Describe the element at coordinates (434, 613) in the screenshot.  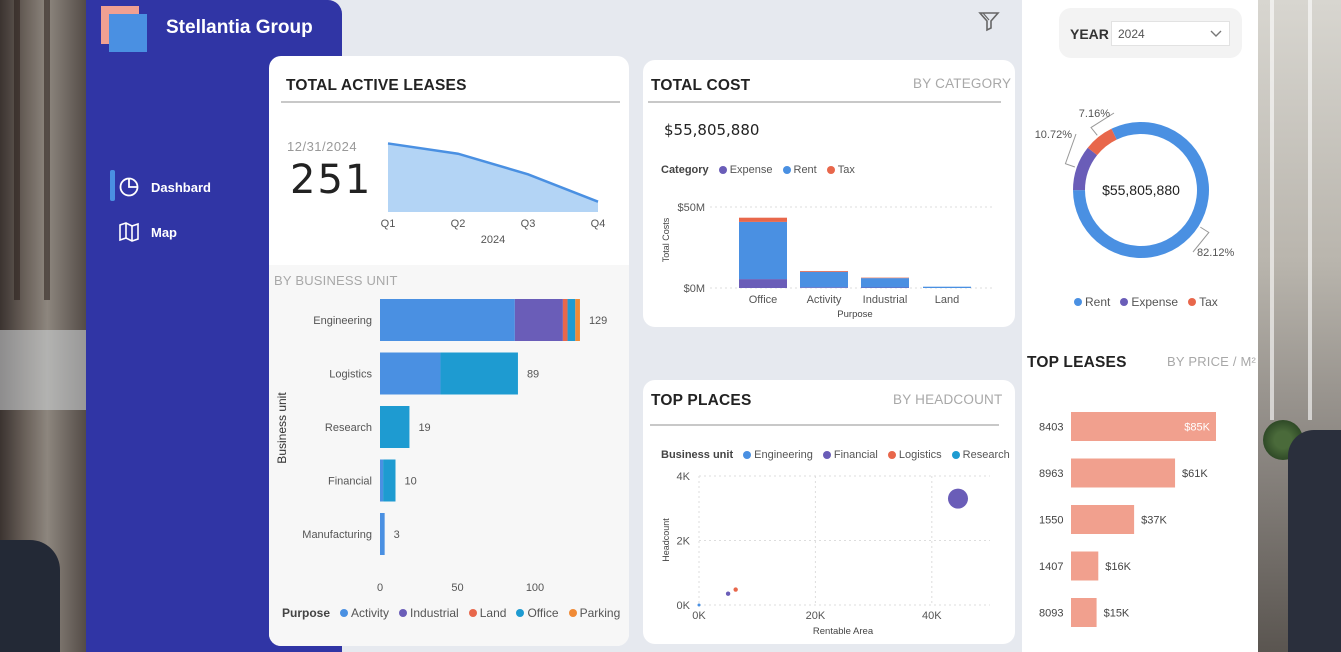
I see `legend-label: Industrial` at that location.